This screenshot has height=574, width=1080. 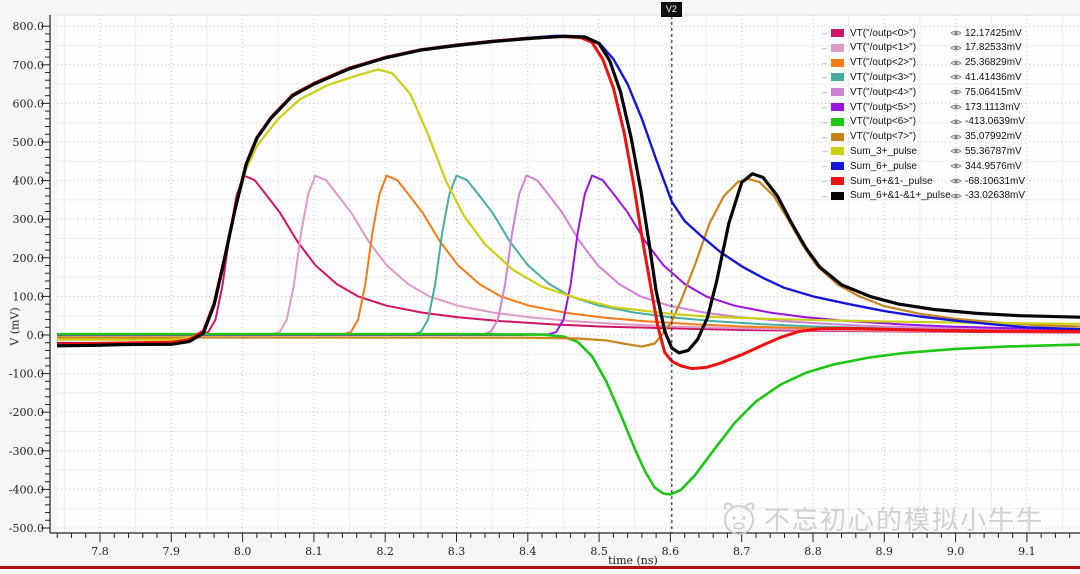 I want to click on legend-row-sum6: – Sum_6+_pulse 344.9576mV, so click(x=950, y=166).